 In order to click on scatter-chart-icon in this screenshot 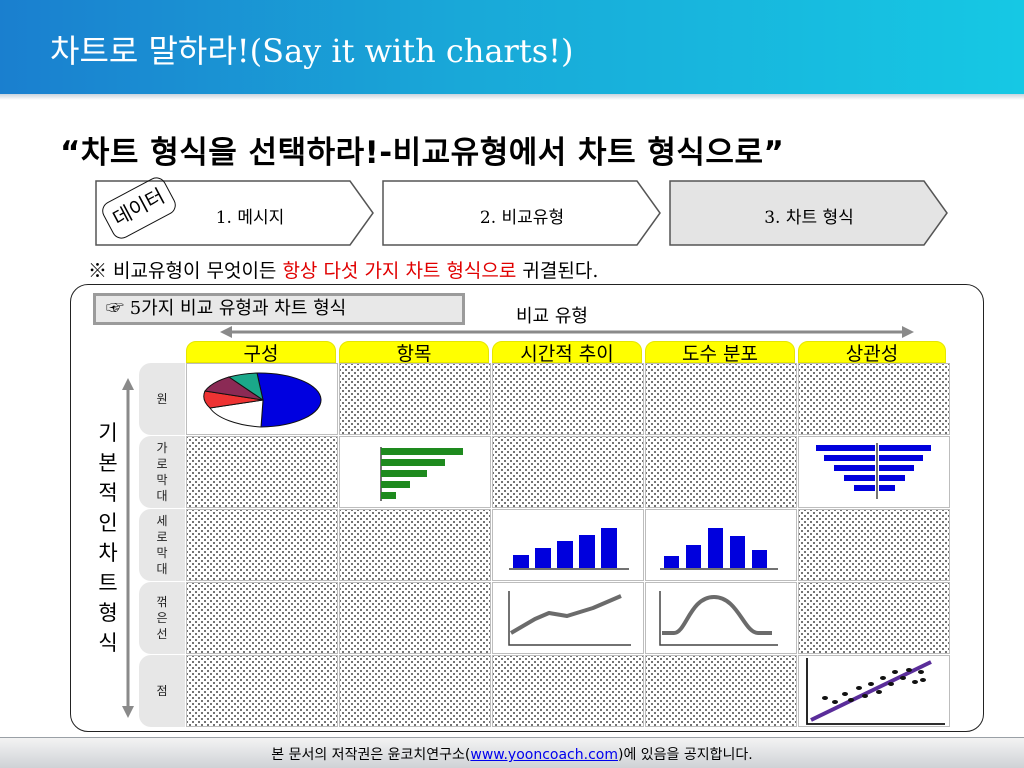, I will do `click(875, 691)`.